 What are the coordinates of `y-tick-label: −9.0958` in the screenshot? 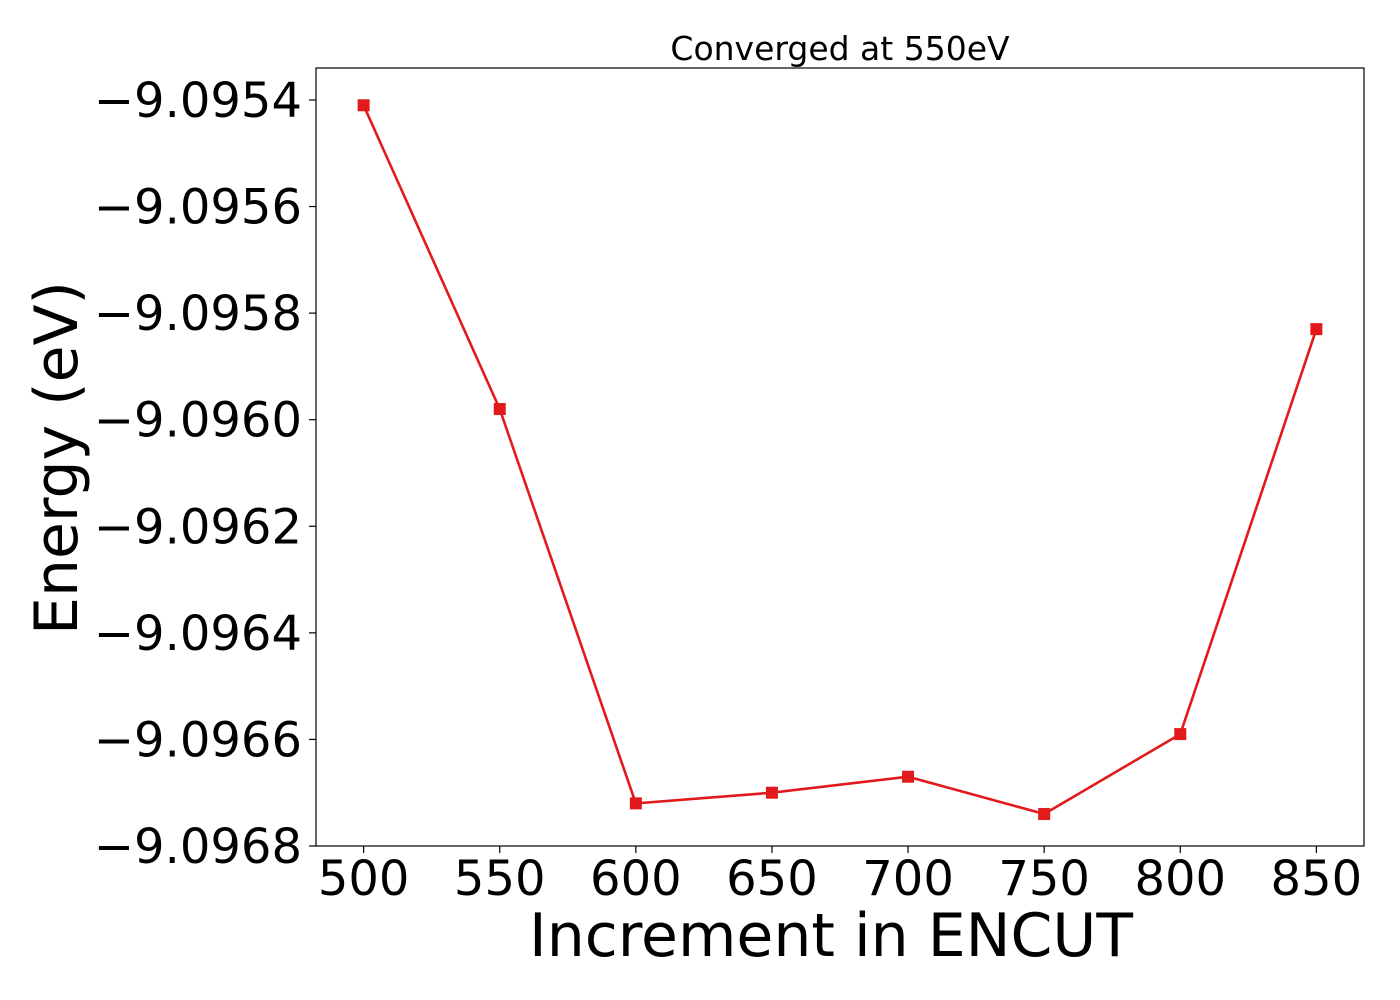 It's located at (198, 314).